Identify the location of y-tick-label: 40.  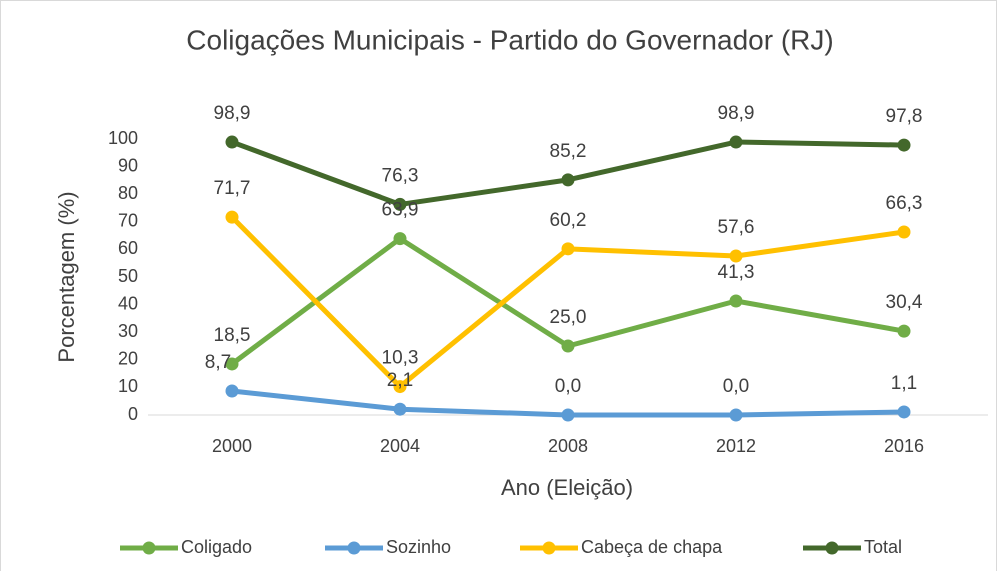
(128, 303).